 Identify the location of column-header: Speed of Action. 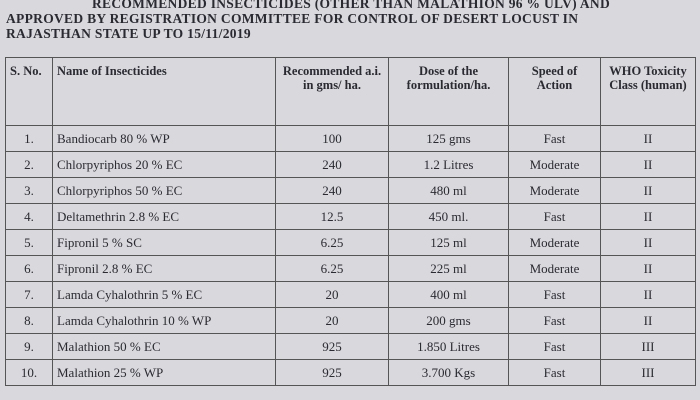
(554, 91).